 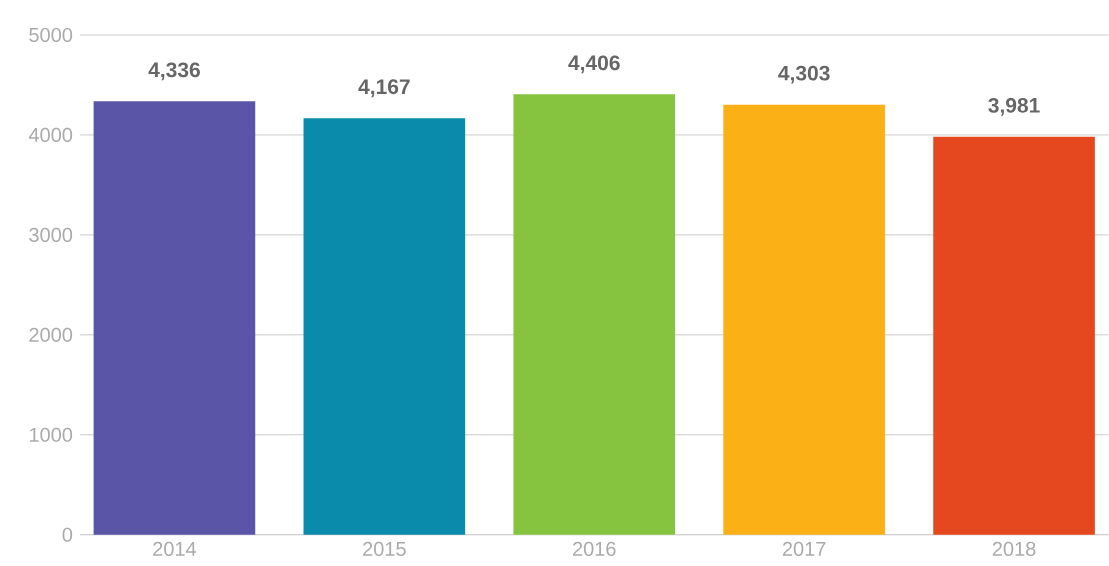 What do you see at coordinates (67, 534) in the screenshot?
I see `y-tick-label: 0` at bounding box center [67, 534].